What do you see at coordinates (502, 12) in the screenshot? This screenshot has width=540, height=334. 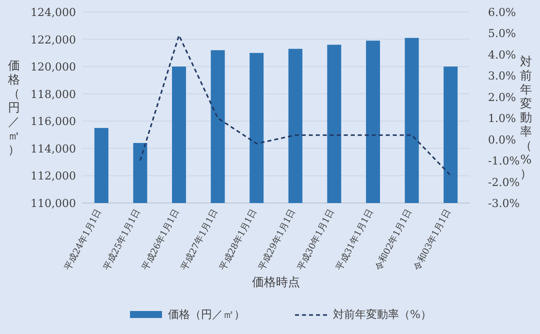 I see `y2-tick-label: 6.0%` at bounding box center [502, 12].